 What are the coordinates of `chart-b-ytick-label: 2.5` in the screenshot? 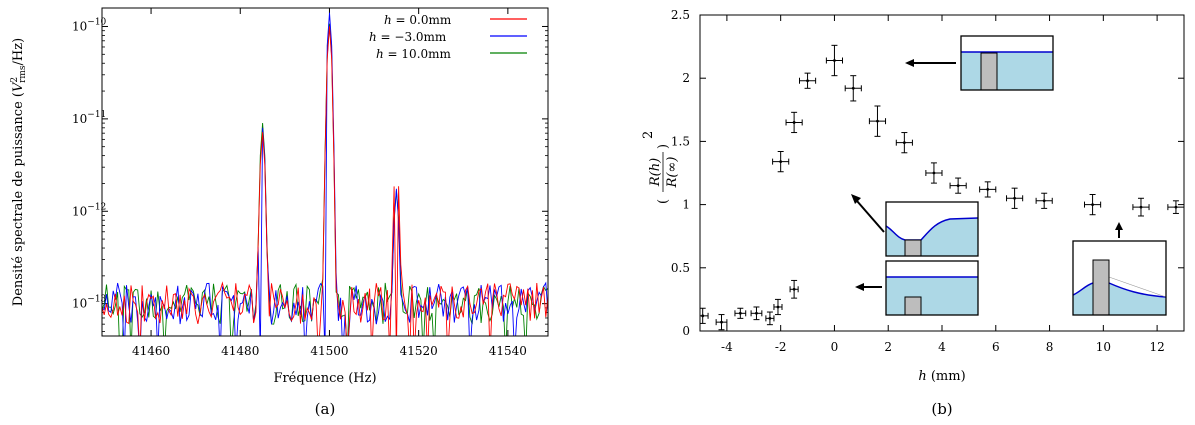 It's located at (680, 15).